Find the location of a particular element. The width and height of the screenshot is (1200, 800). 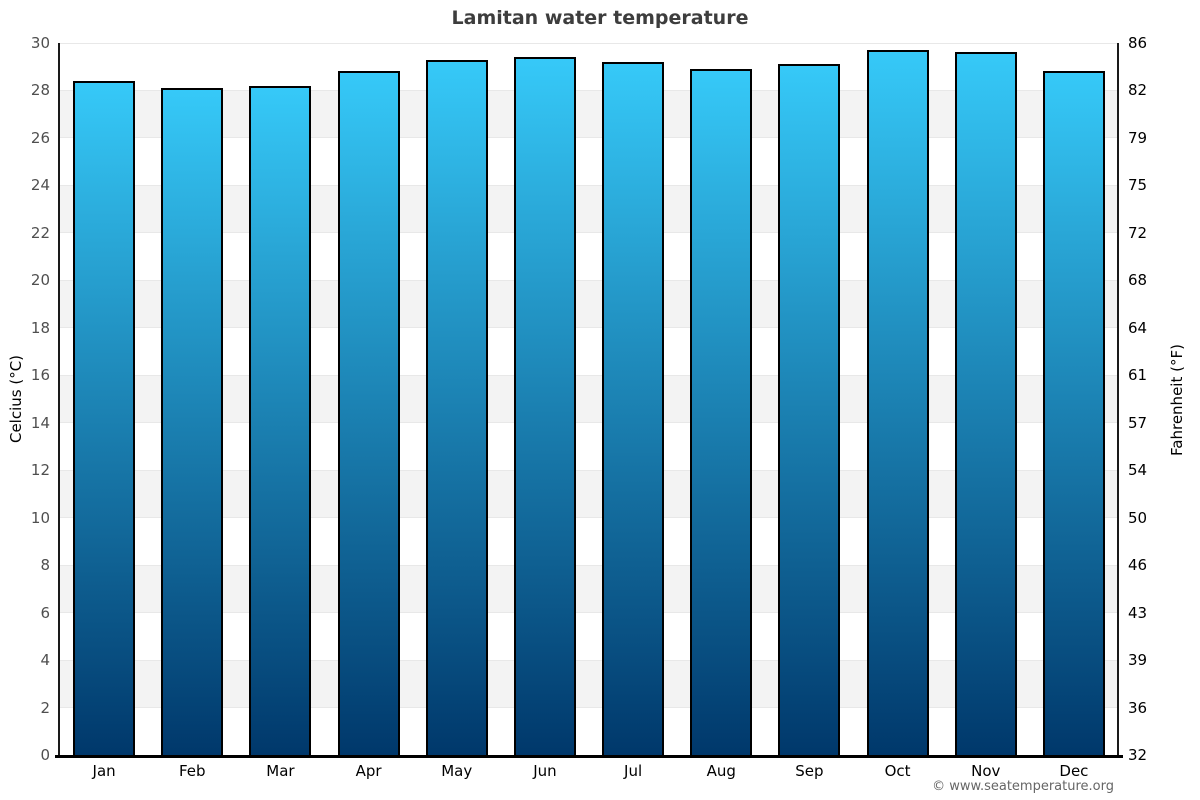

x-tick-label-jul: Jul is located at coordinates (633, 771).